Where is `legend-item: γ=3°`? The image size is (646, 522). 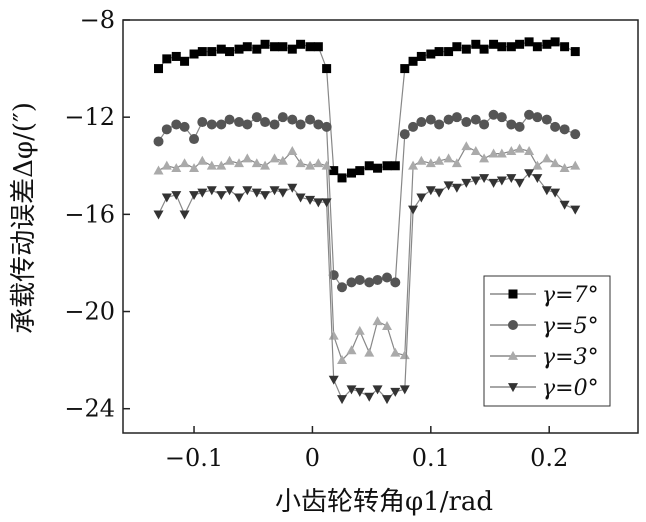 legend-item: γ=3° is located at coordinates (544, 357).